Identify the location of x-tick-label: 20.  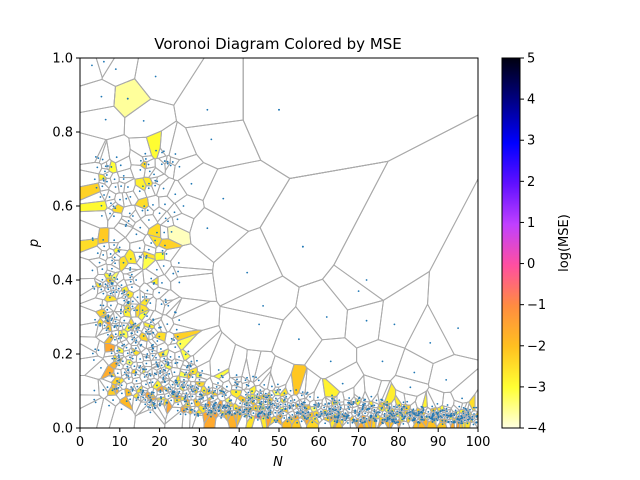
(159, 442).